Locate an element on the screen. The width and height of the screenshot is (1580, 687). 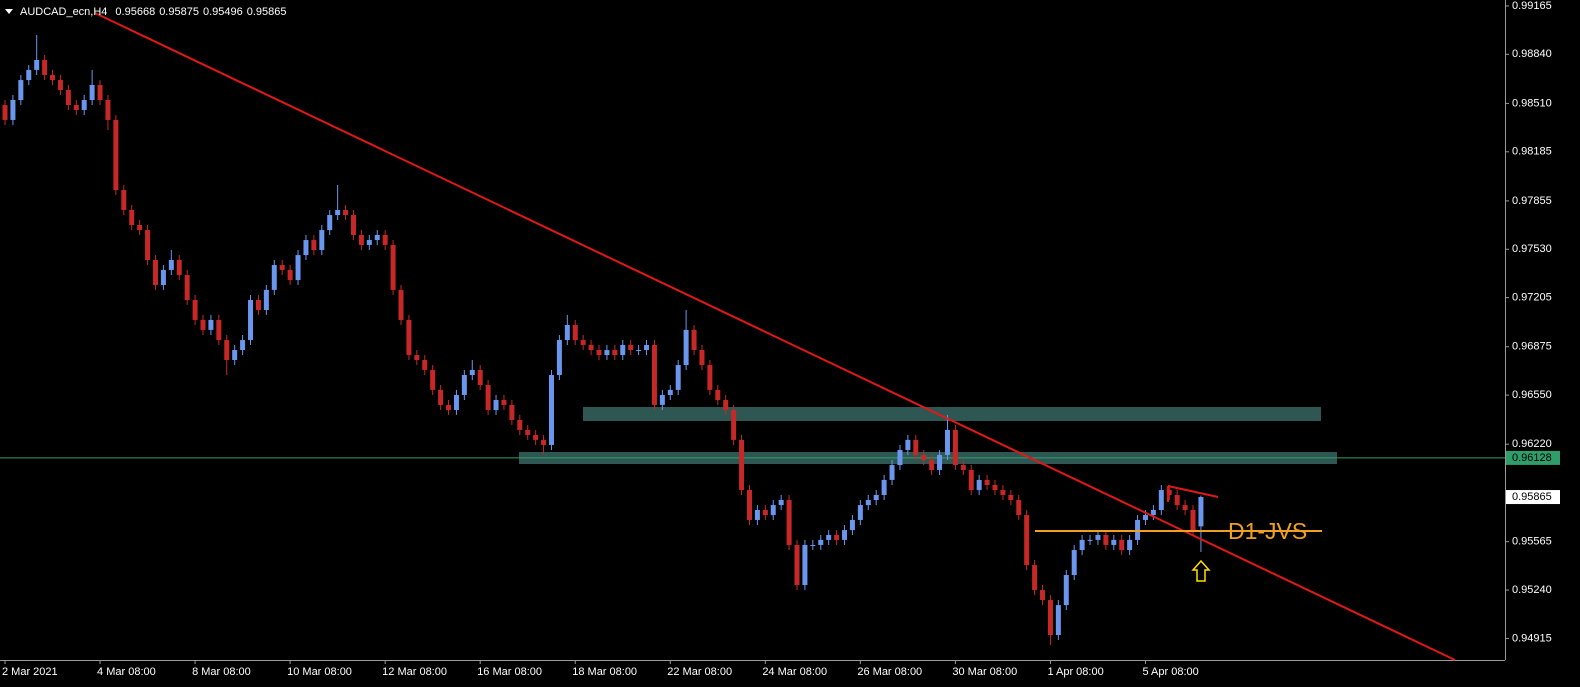
y-tick-label: 0.98185 is located at coordinates (1532, 152).